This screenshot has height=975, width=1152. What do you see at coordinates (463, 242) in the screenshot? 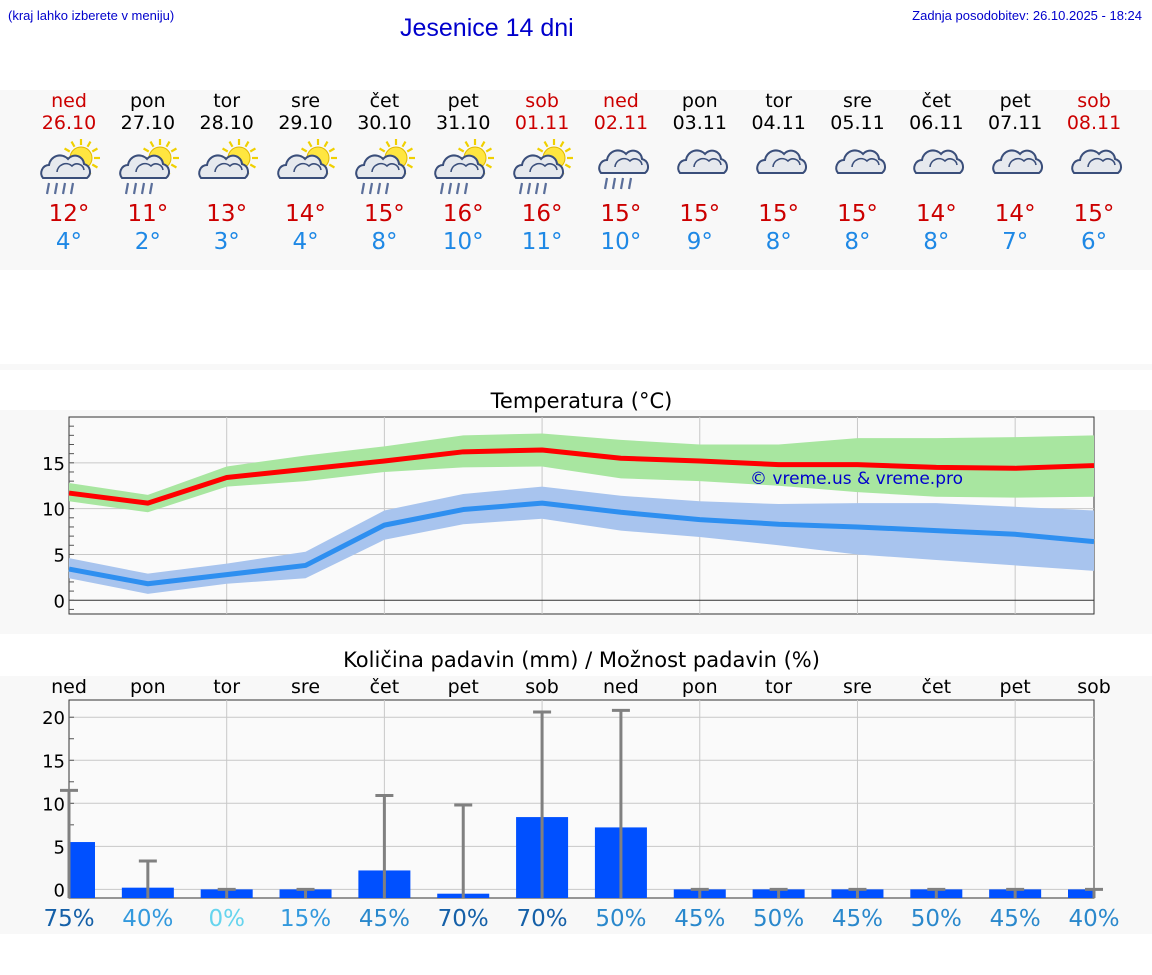
I see `temp-min: 10°` at bounding box center [463, 242].